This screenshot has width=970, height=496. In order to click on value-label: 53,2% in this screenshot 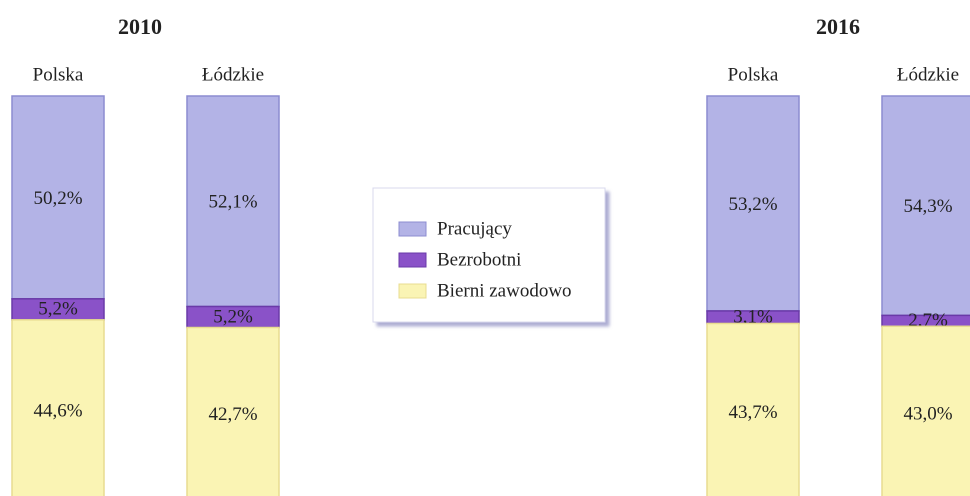, I will do `click(752, 204)`.